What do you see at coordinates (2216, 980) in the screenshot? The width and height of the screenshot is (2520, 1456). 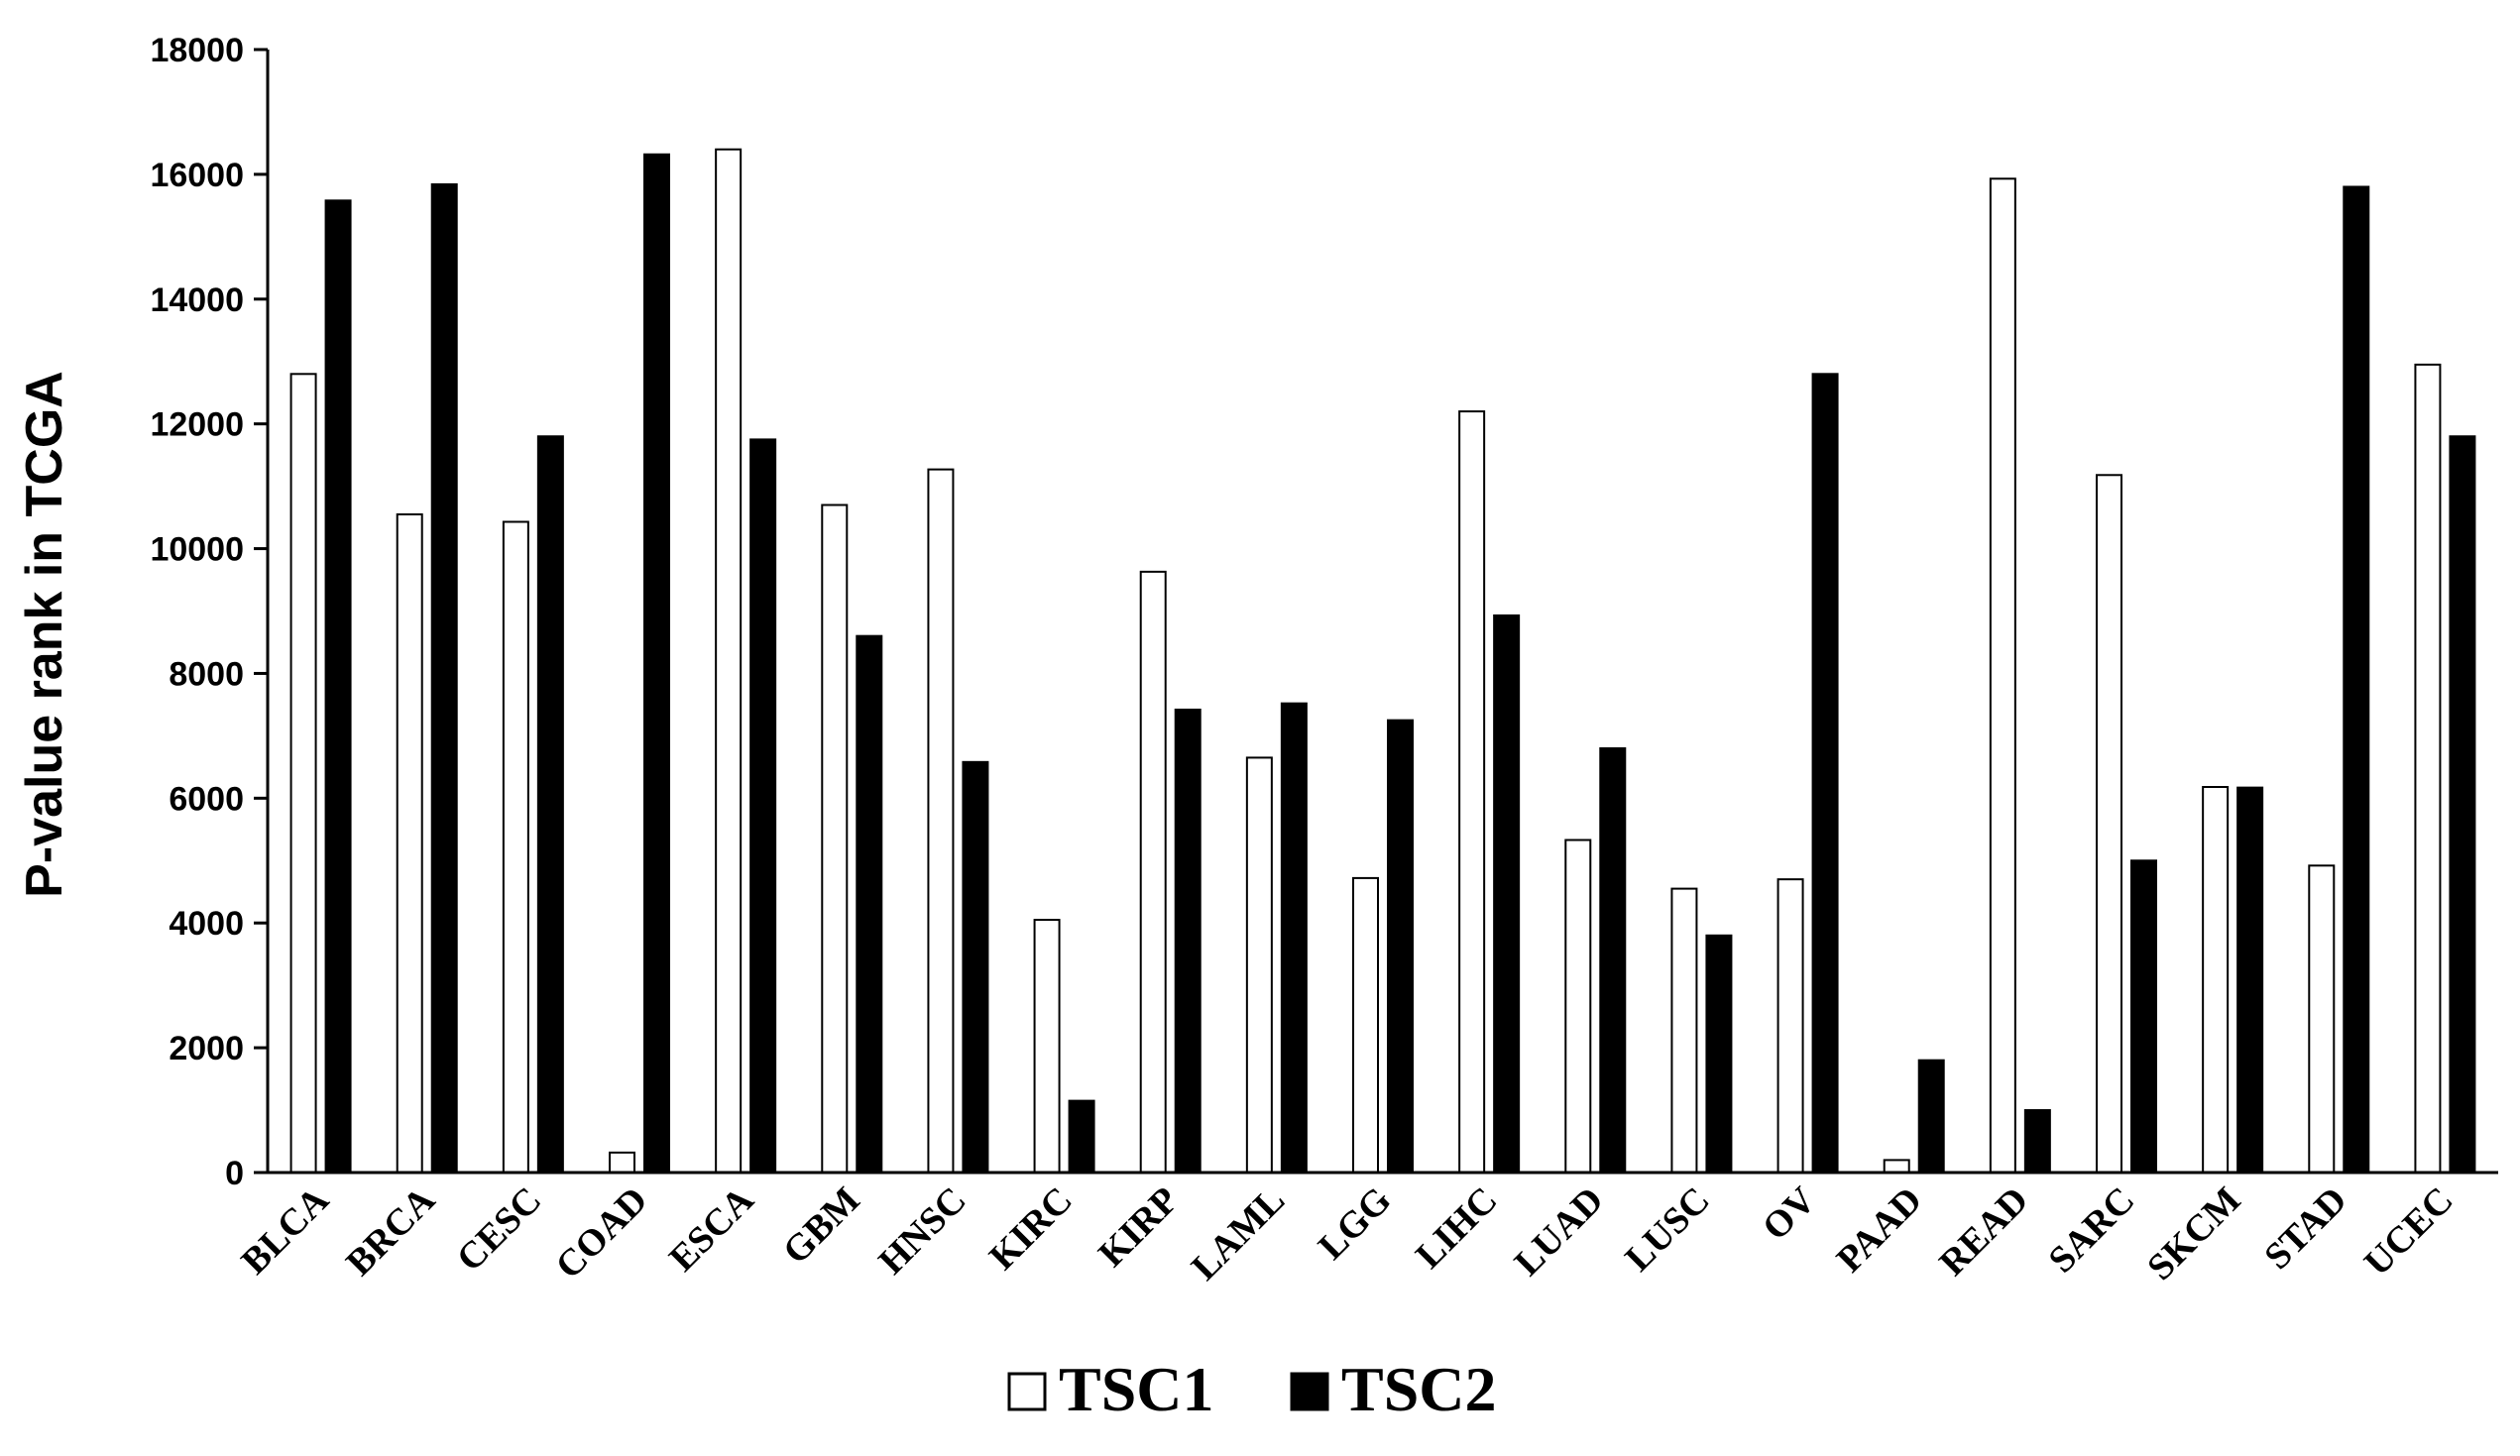 I see `bar-tsc1-skcm` at bounding box center [2216, 980].